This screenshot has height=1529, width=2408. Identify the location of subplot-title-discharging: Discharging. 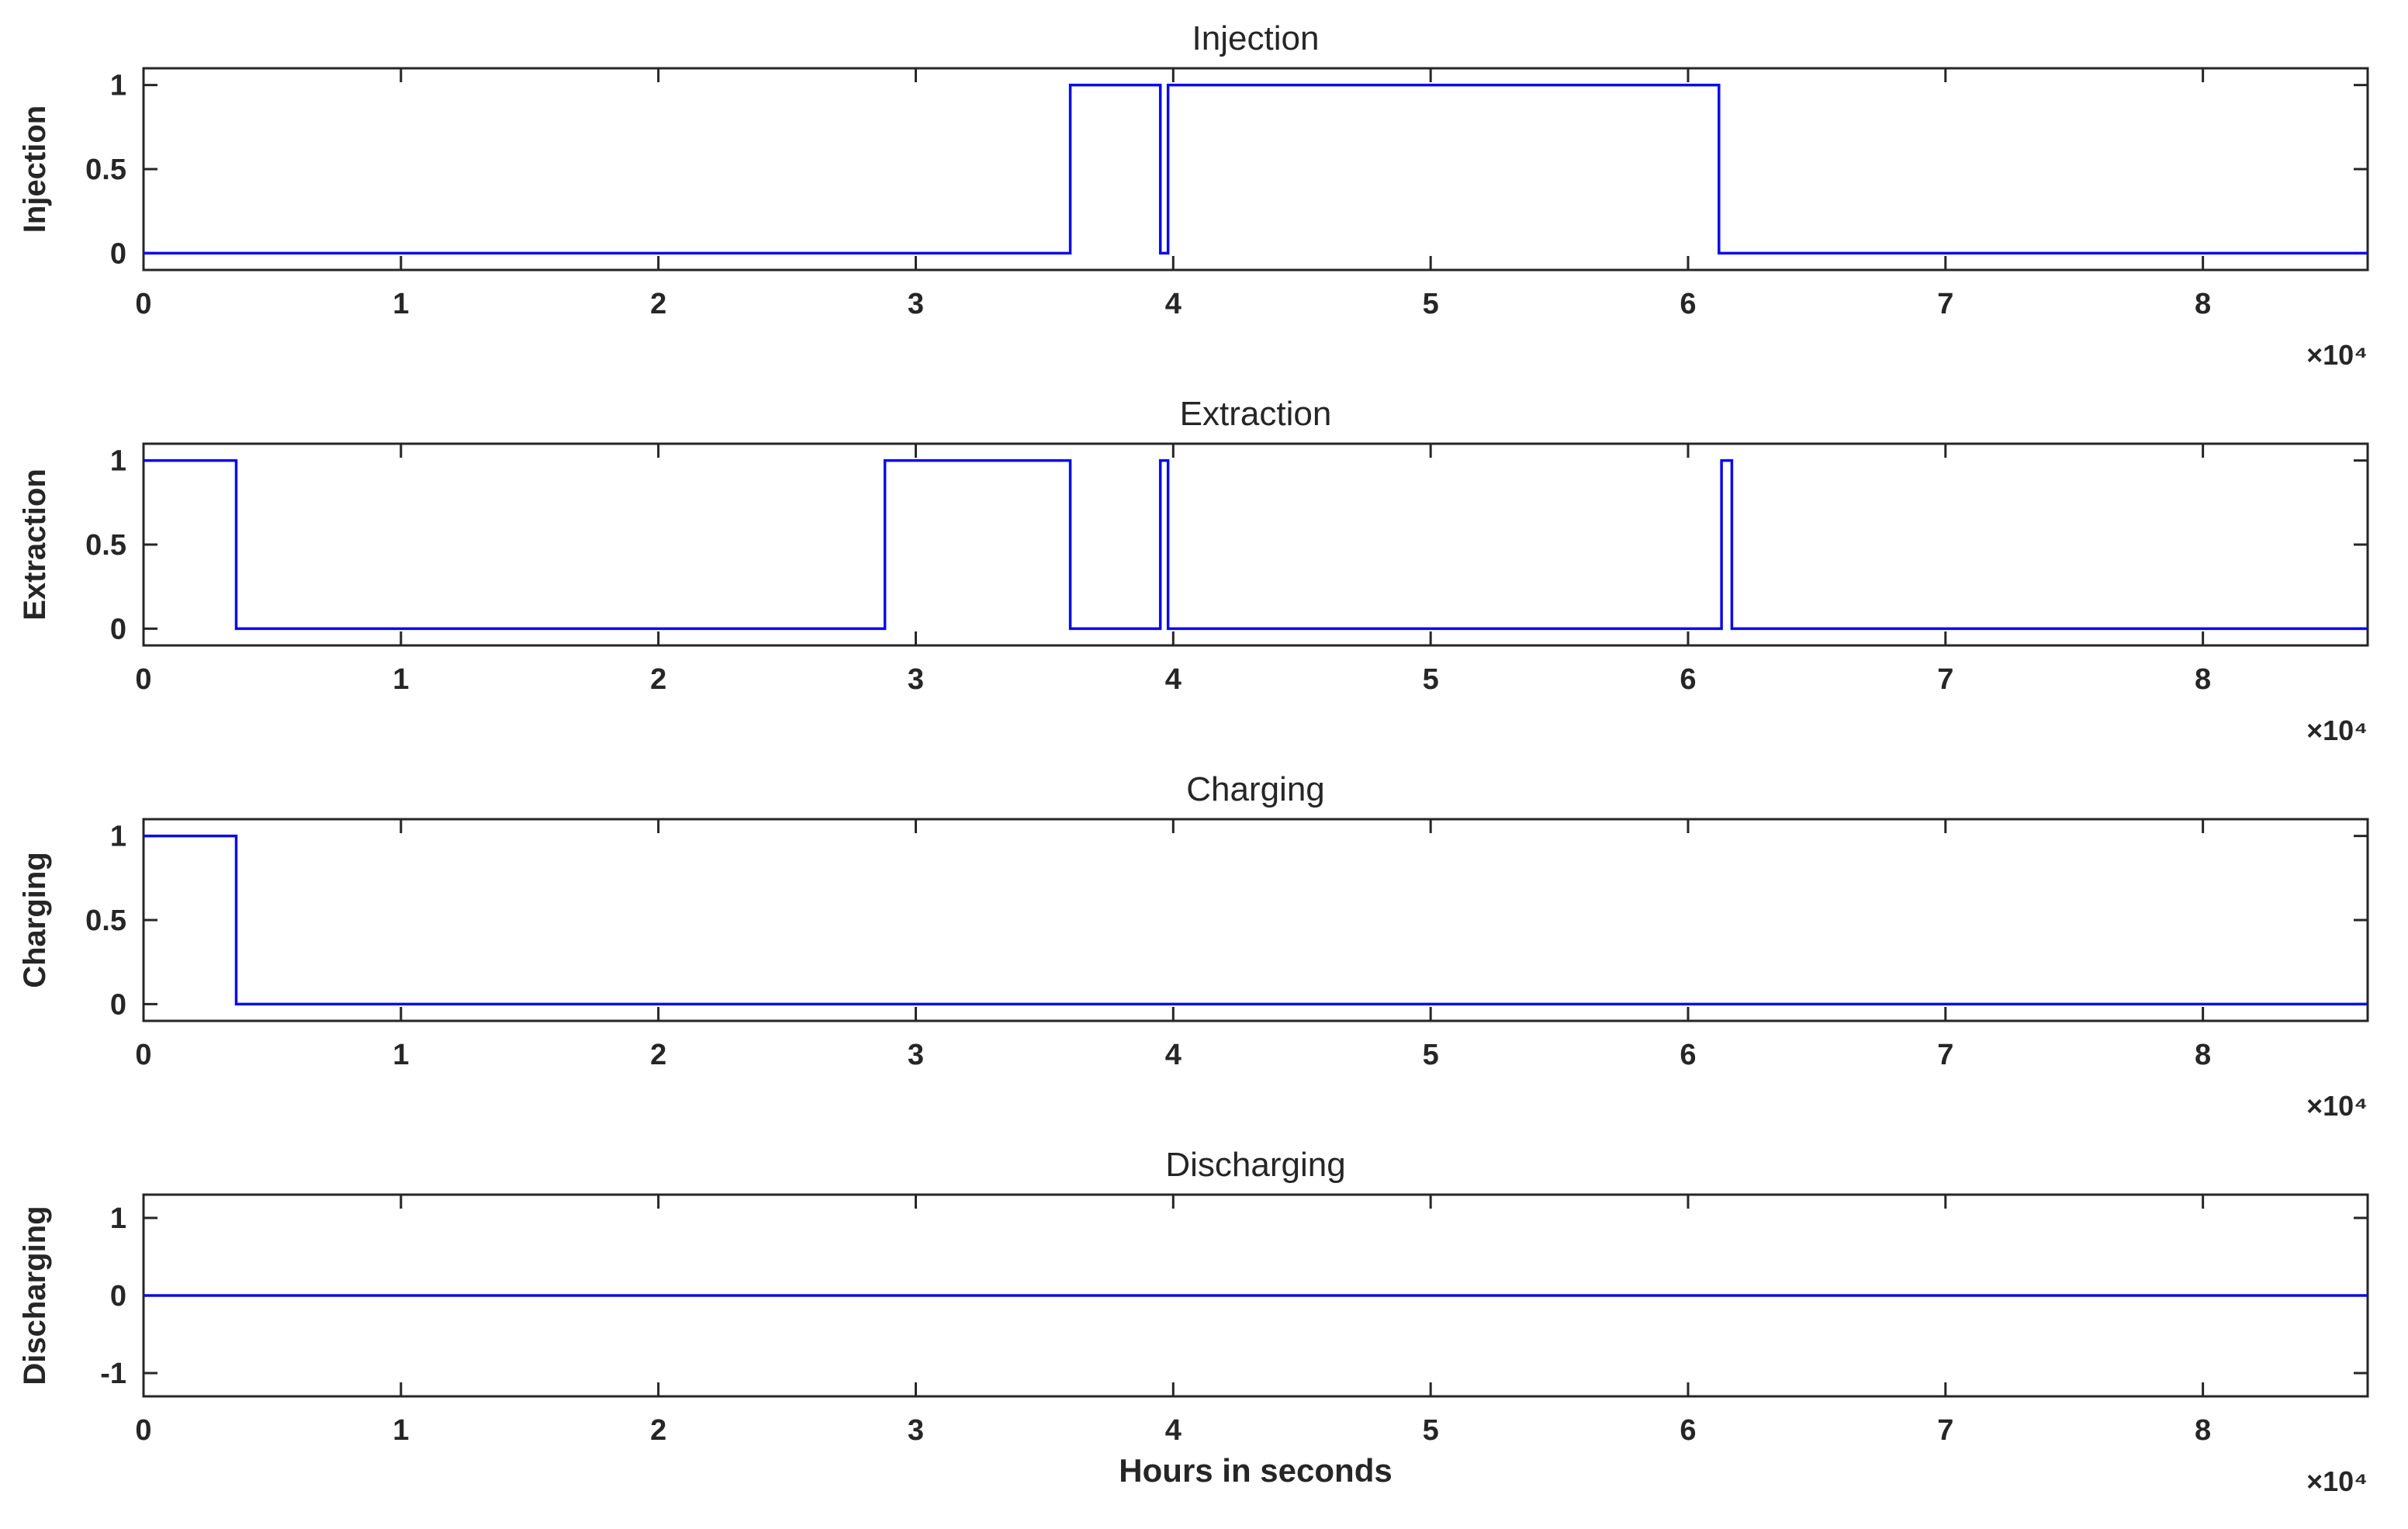
(1255, 1165).